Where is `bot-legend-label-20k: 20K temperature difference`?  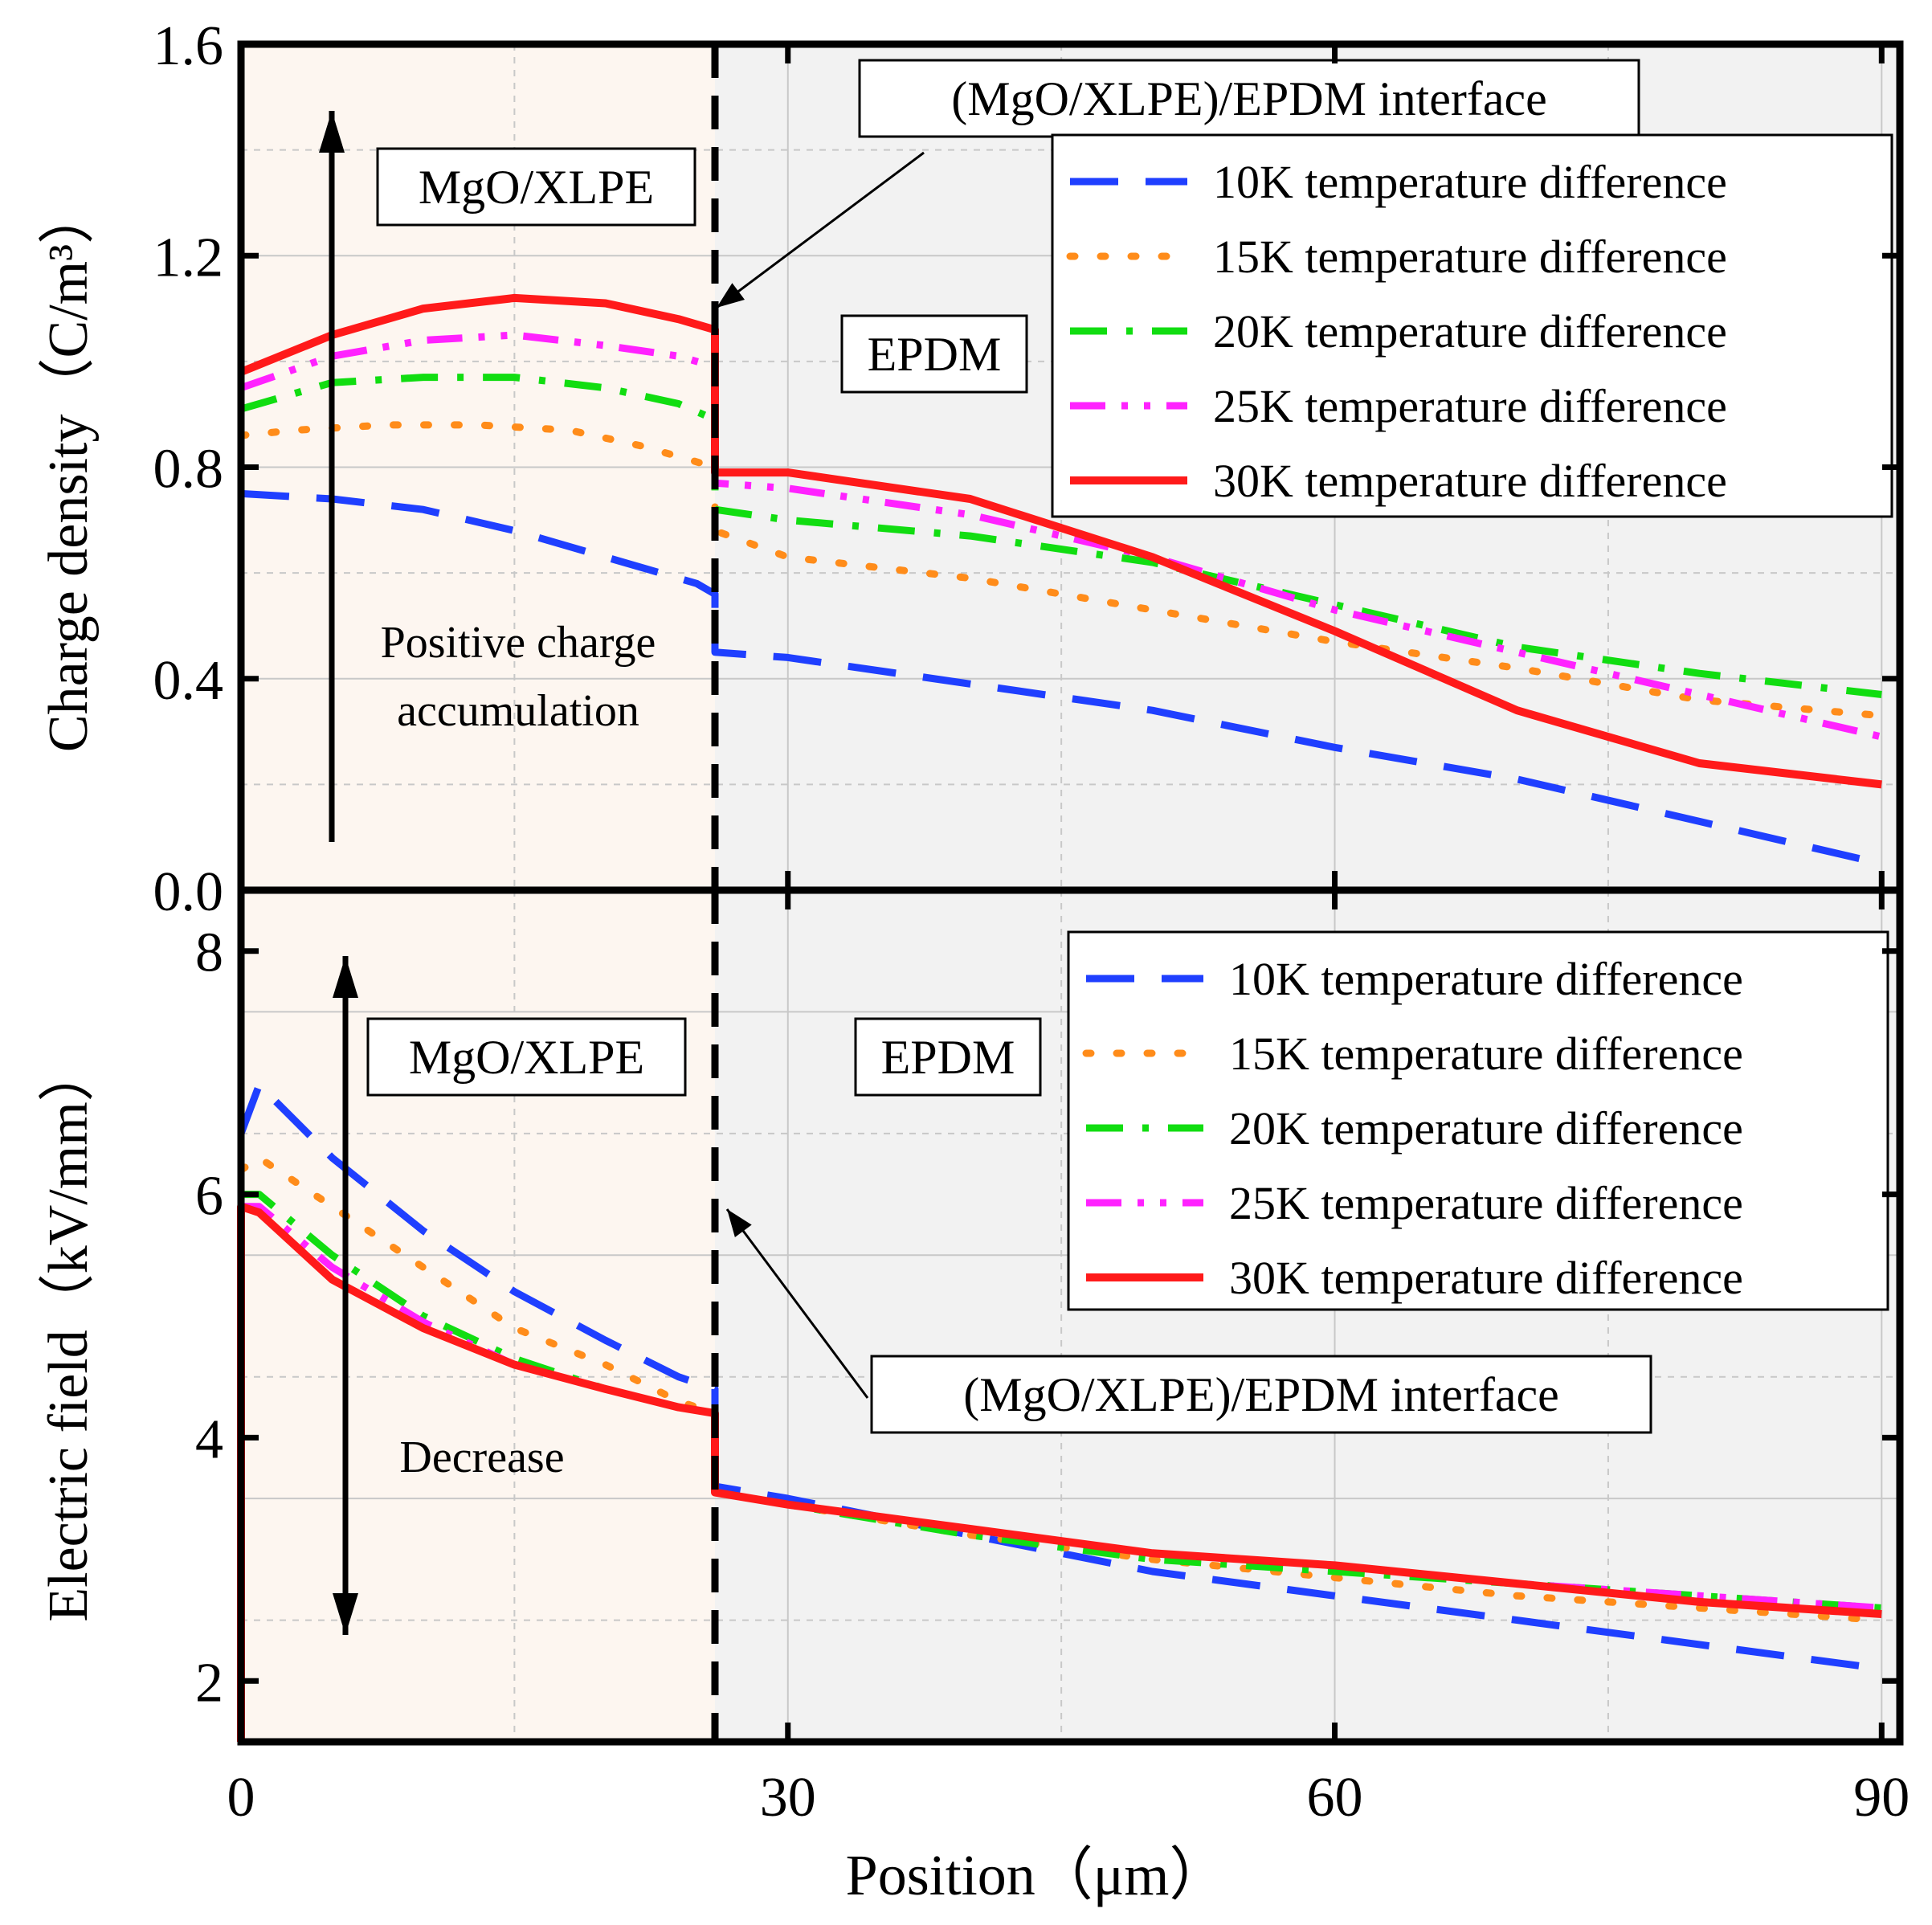
bot-legend-label-20k: 20K temperature difference is located at coordinates (1486, 1128).